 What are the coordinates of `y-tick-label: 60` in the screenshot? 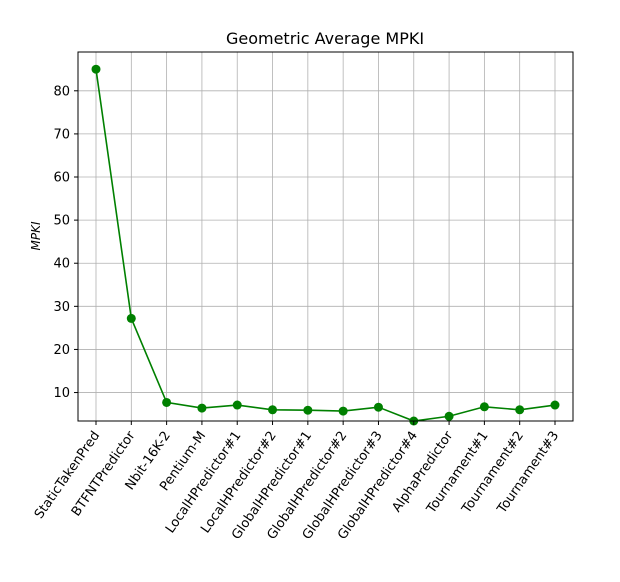 It's located at (61, 178).